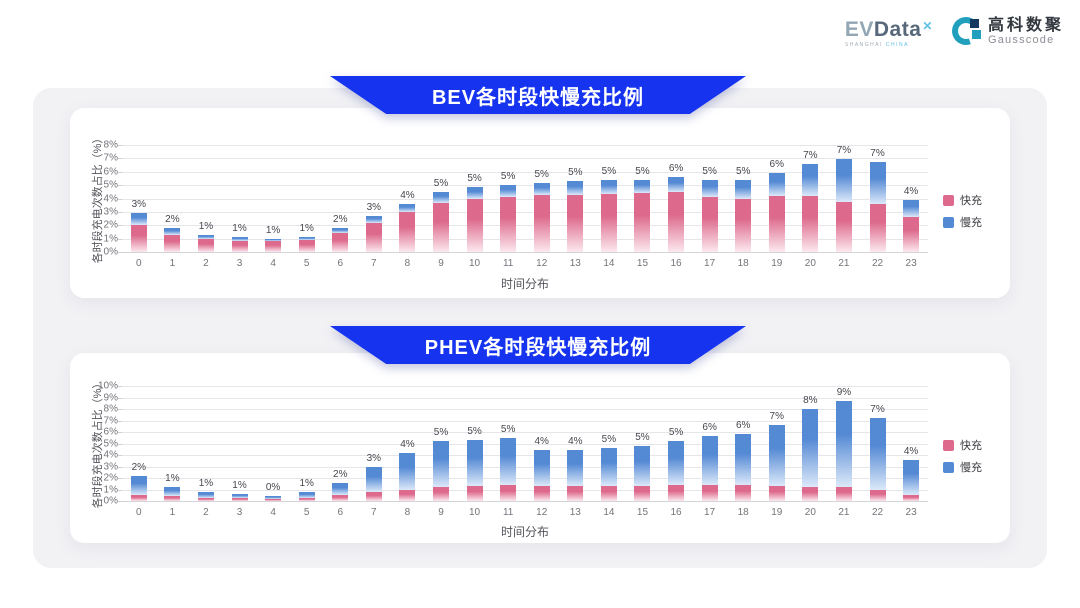 The height and width of the screenshot is (608, 1080). What do you see at coordinates (948, 200) in the screenshot?
I see `legend-swatch-fast` at bounding box center [948, 200].